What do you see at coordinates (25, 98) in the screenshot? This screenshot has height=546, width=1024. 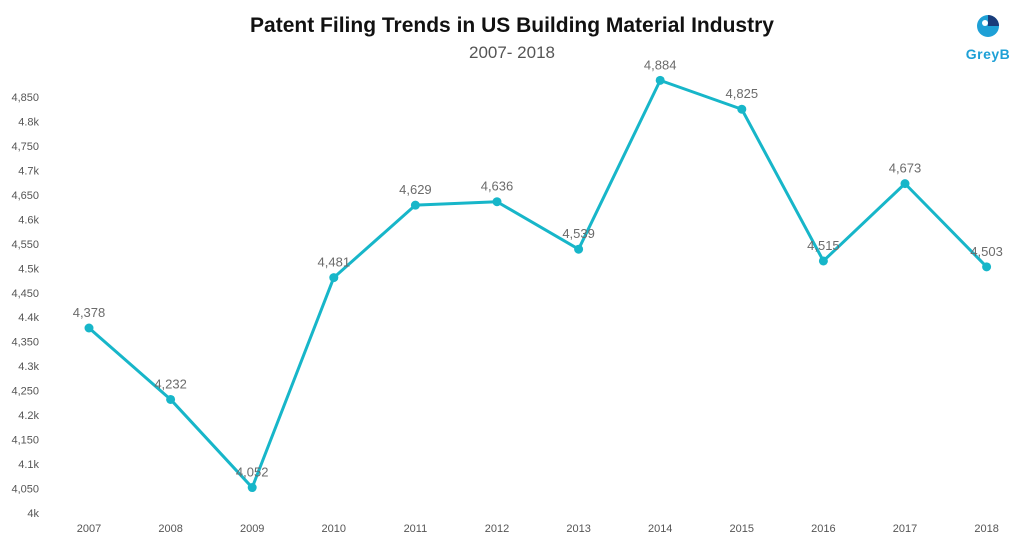 I see `y-tick-label: 4,850` at bounding box center [25, 98].